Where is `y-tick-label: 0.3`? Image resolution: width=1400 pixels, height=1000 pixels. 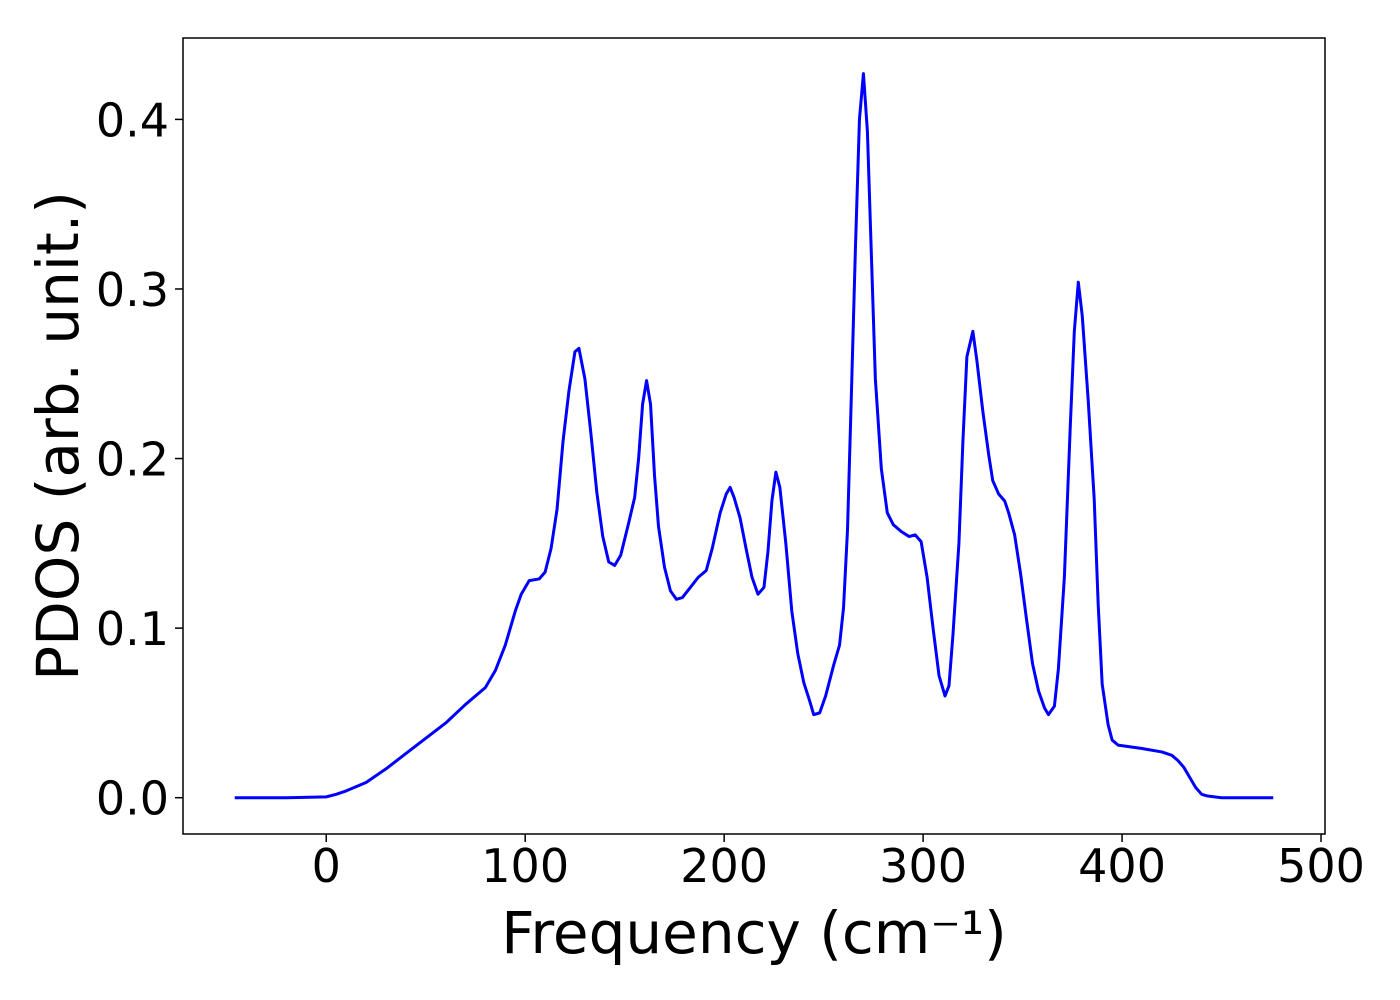
y-tick-label: 0.3 is located at coordinates (132, 290).